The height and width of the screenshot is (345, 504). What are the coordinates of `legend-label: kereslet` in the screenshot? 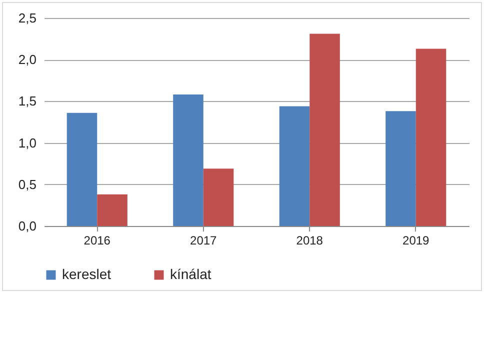 It's located at (87, 274).